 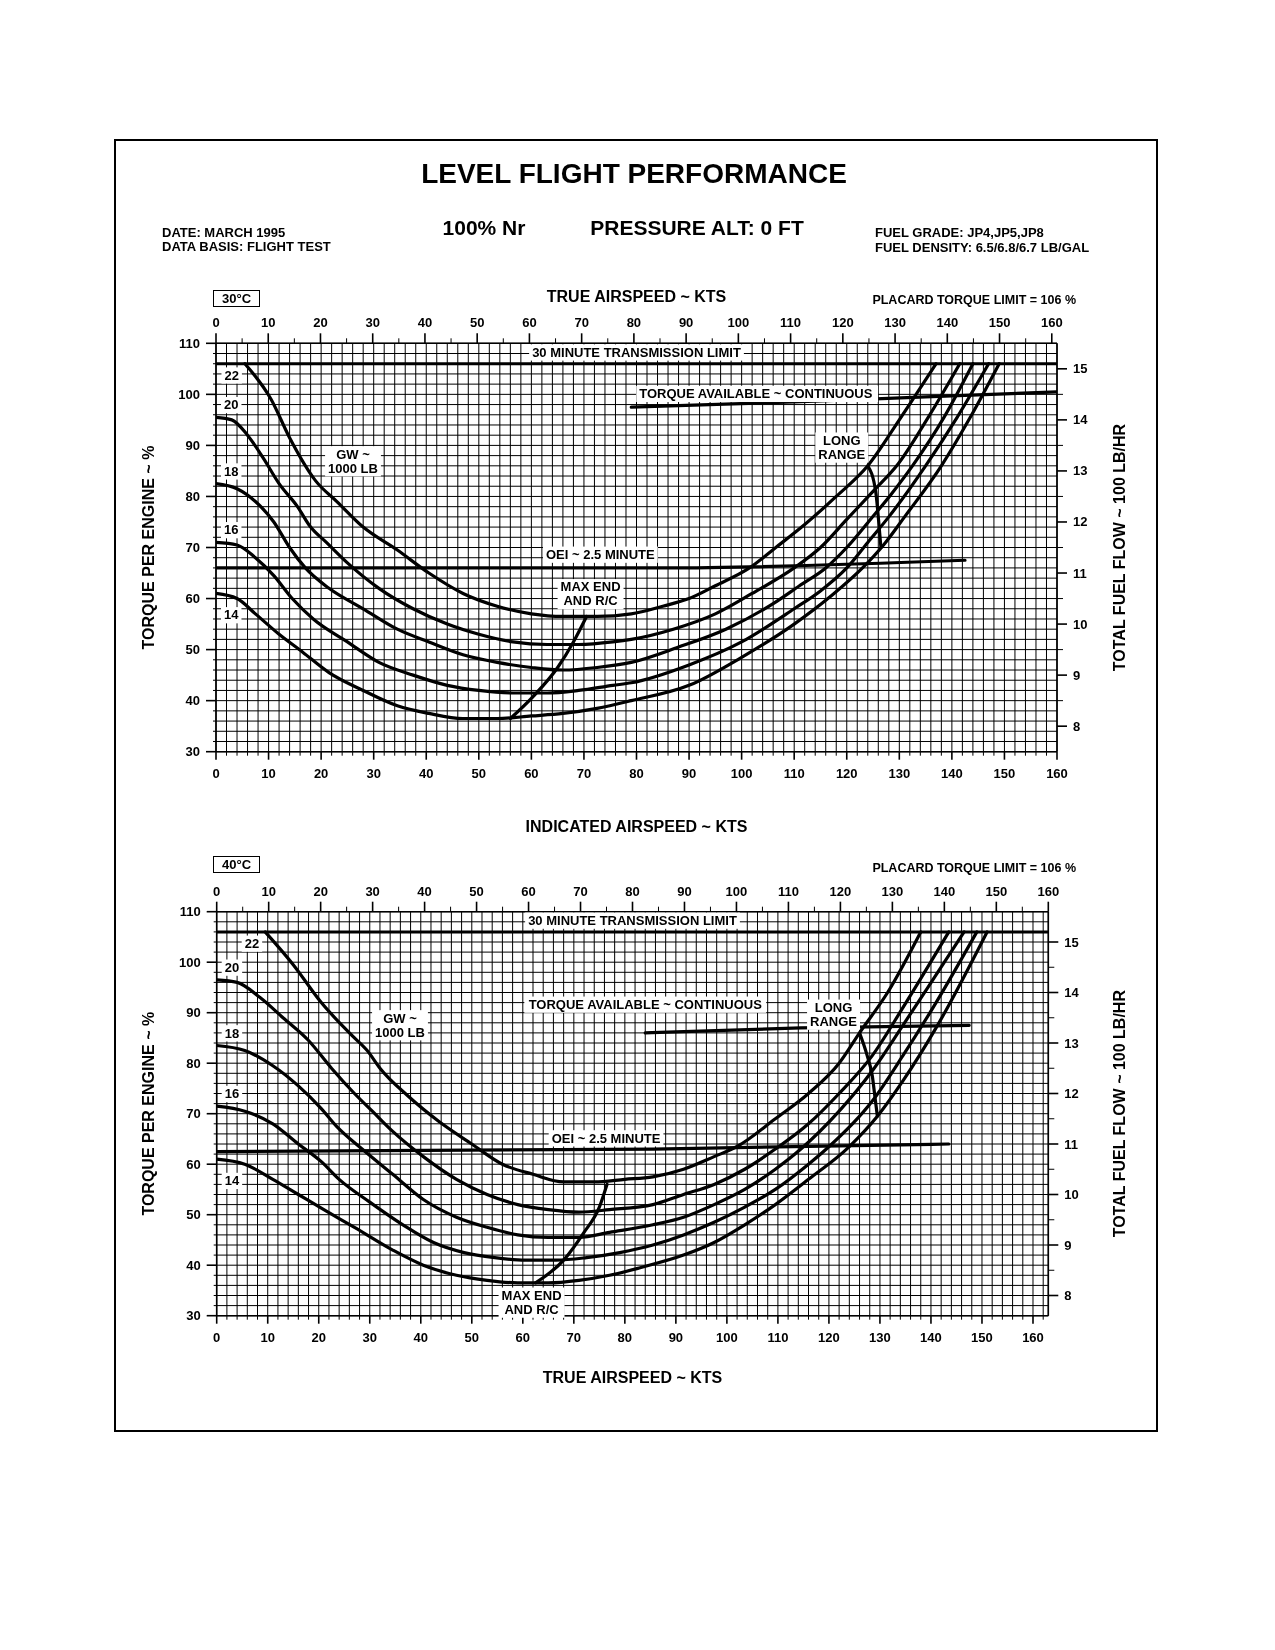 I want to click on x-tick-label: 120, so click(x=829, y=1337).